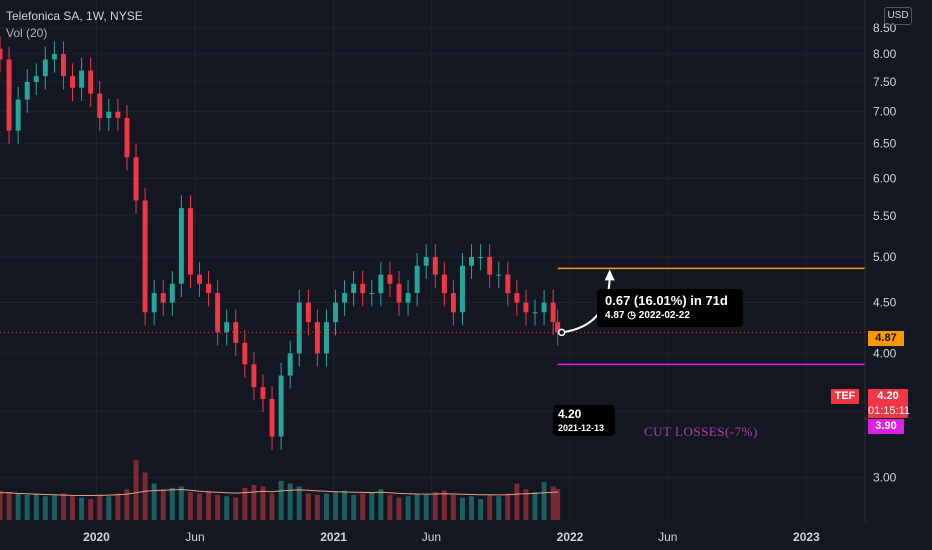 Image resolution: width=932 pixels, height=550 pixels. Describe the element at coordinates (885, 144) in the screenshot. I see `price-tick-label: 6.50` at that location.